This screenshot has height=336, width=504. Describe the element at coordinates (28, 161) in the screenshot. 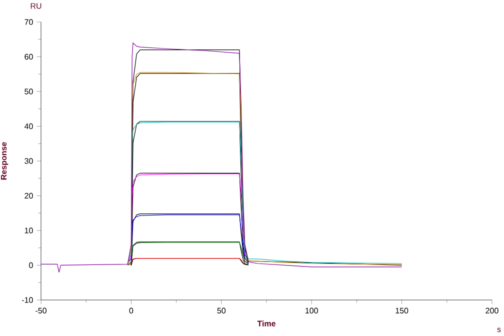

I see `y-tick-label: 30` at that location.